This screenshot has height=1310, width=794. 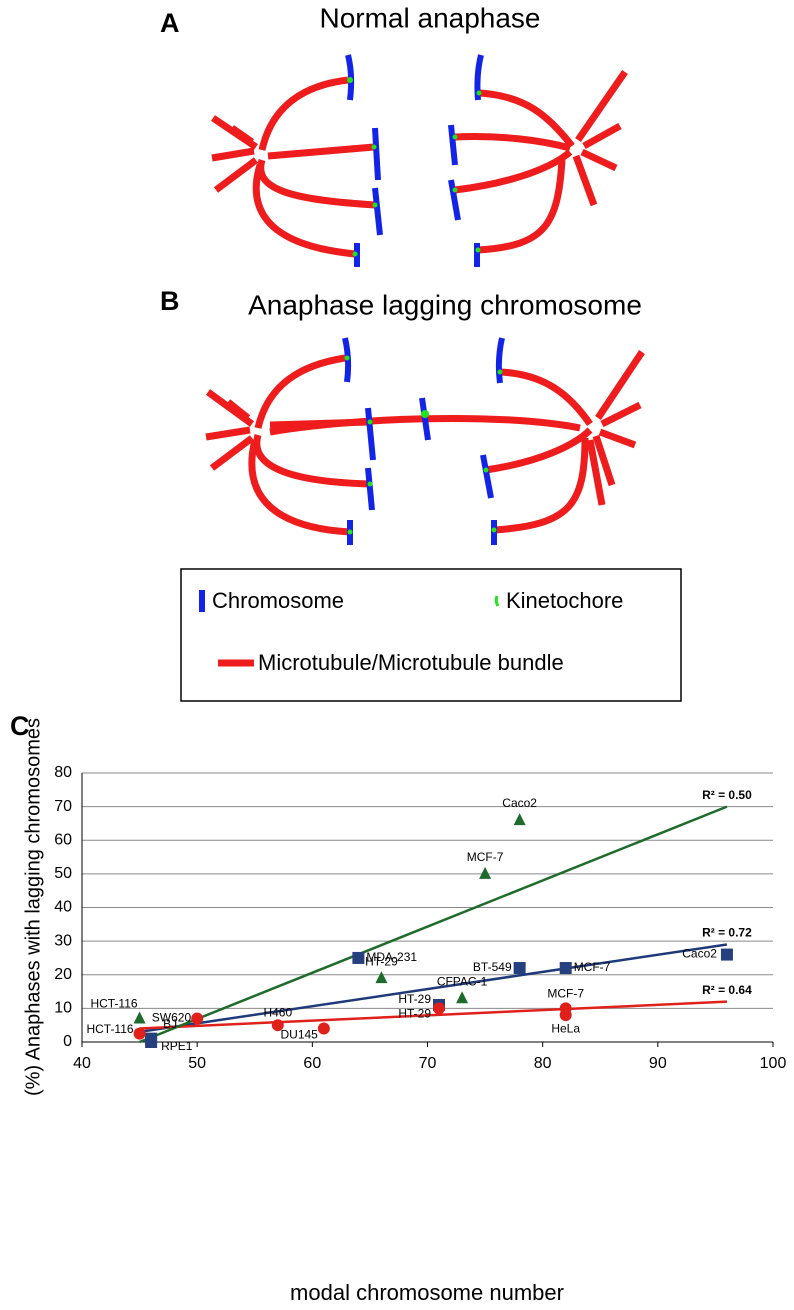 I want to click on legend-label: Kinetochore, so click(x=564, y=600).